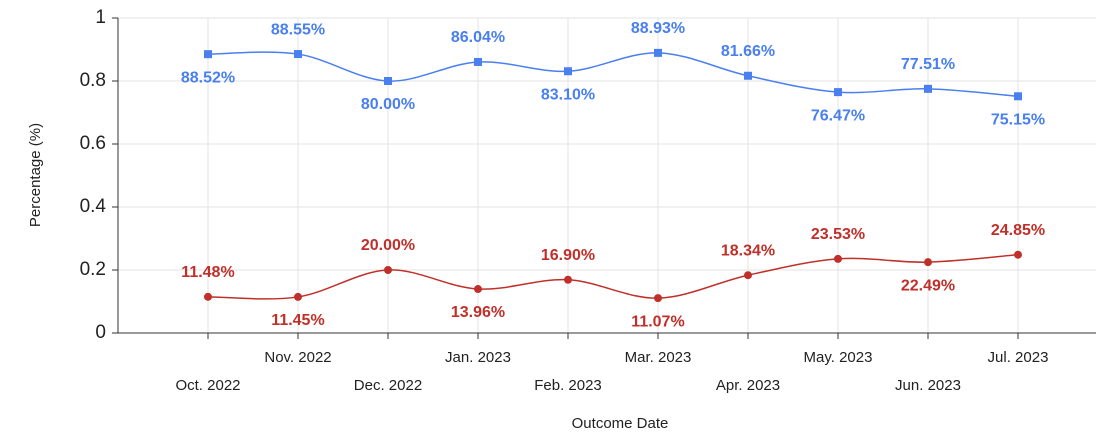  What do you see at coordinates (93, 80) in the screenshot?
I see `y-tick-label: 0.8` at bounding box center [93, 80].